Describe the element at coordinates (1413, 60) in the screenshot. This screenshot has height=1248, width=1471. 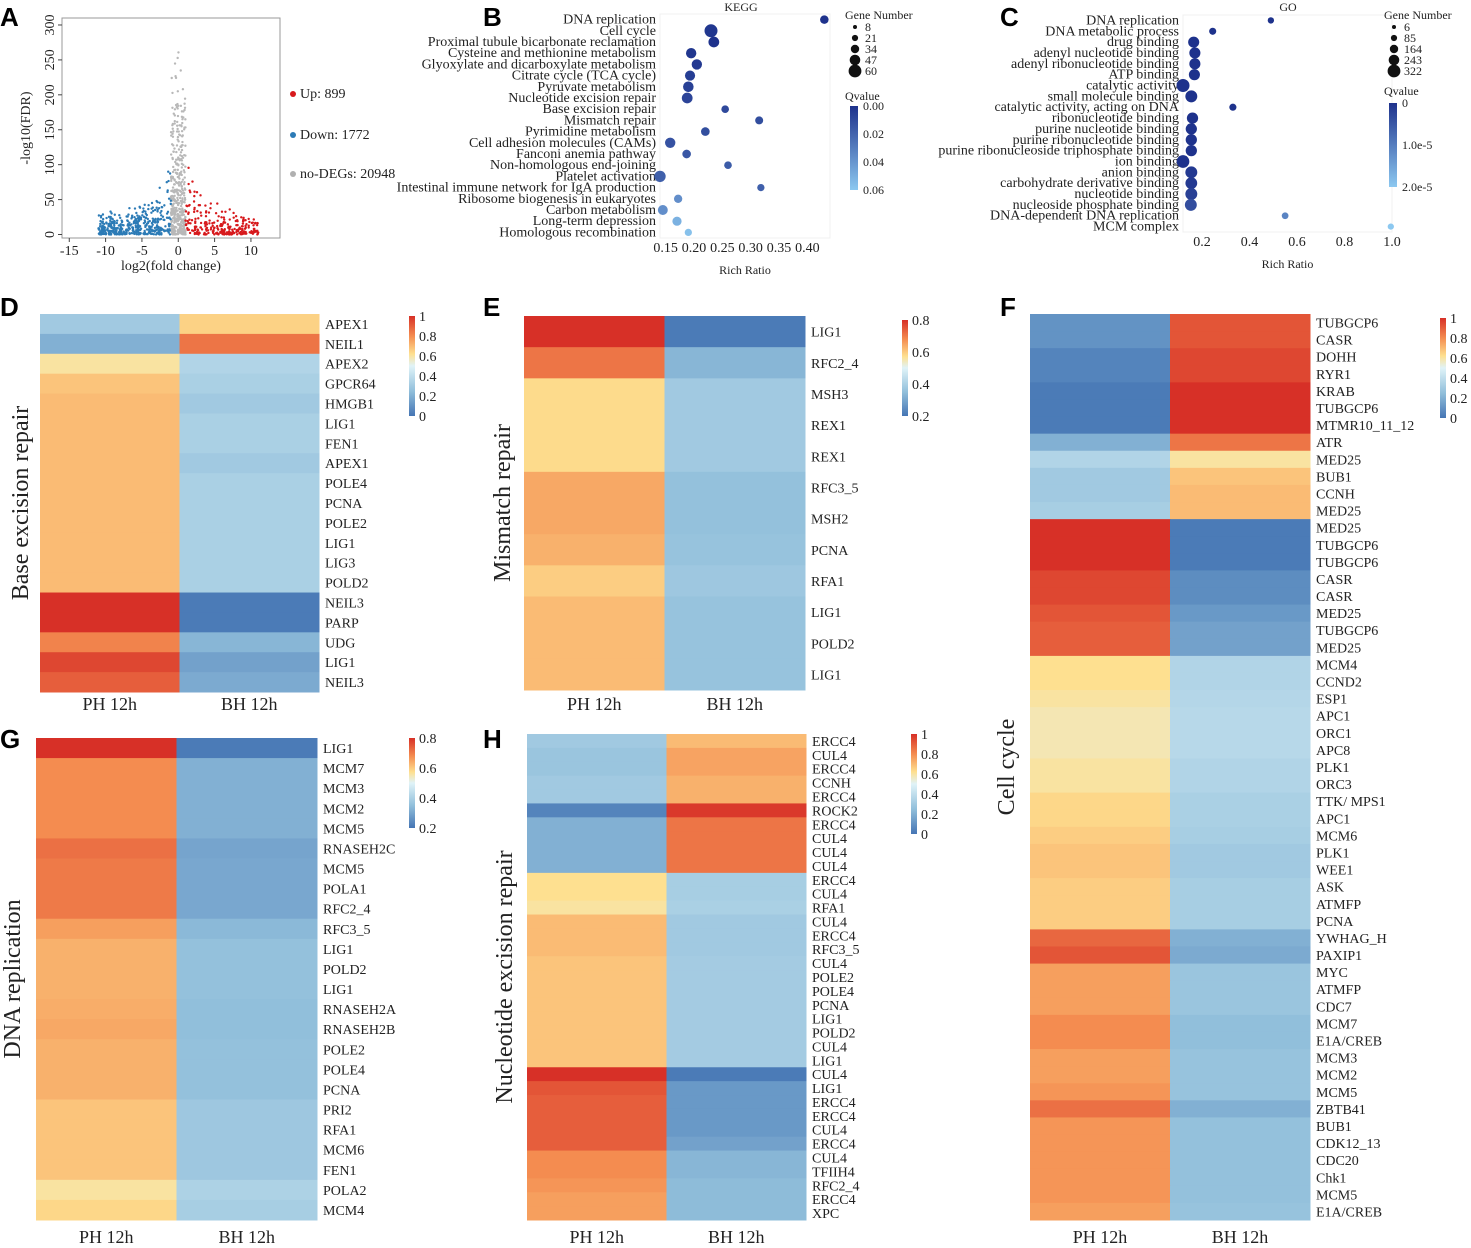
I see `size-legend-label: 243` at that location.